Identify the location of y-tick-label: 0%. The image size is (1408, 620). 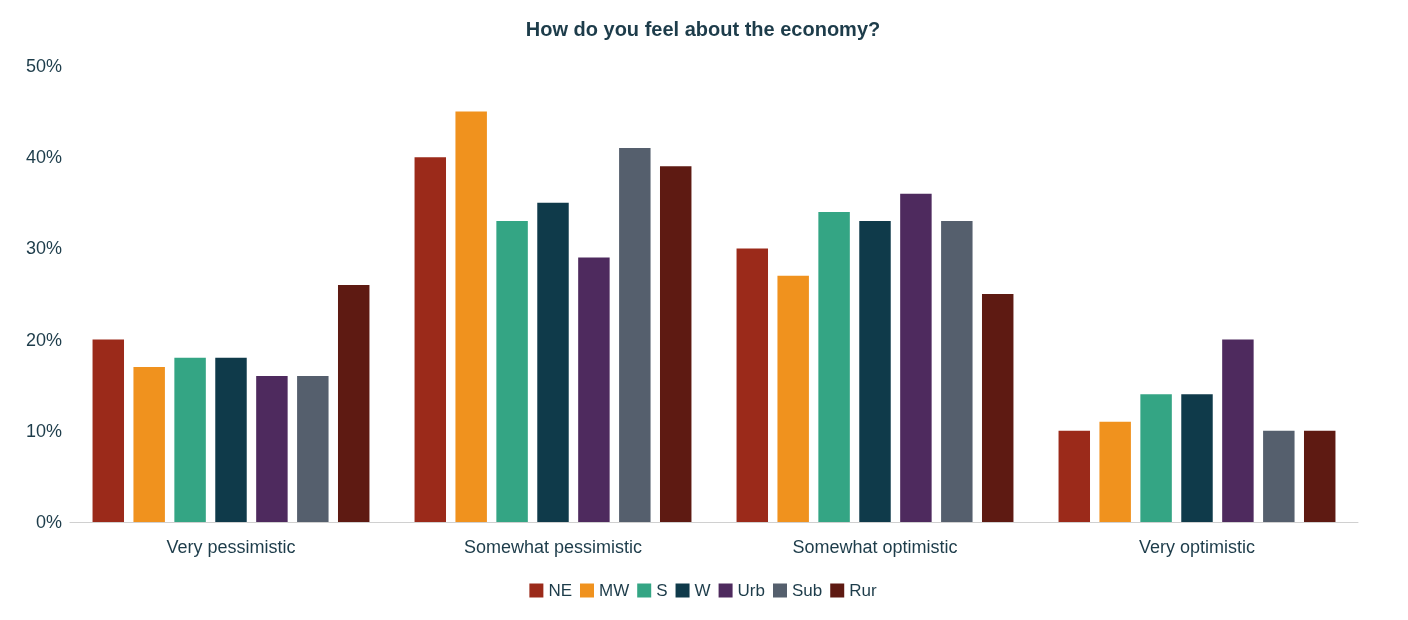
(48, 522).